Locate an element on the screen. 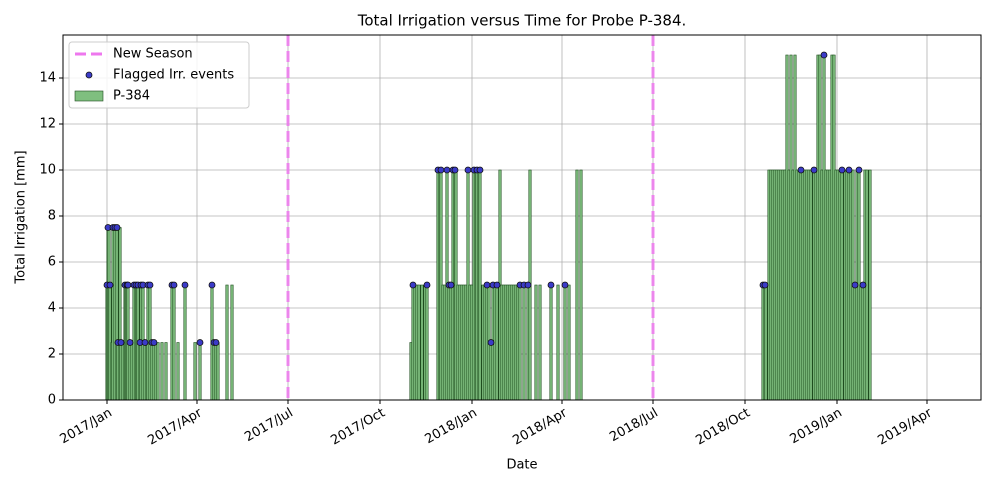  legend-box is located at coordinates (159, 75).